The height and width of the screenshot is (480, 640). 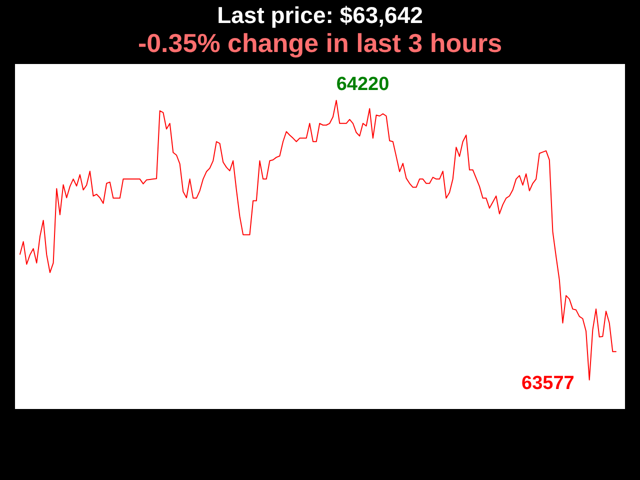 I want to click on data-label: 63577, so click(x=548, y=383).